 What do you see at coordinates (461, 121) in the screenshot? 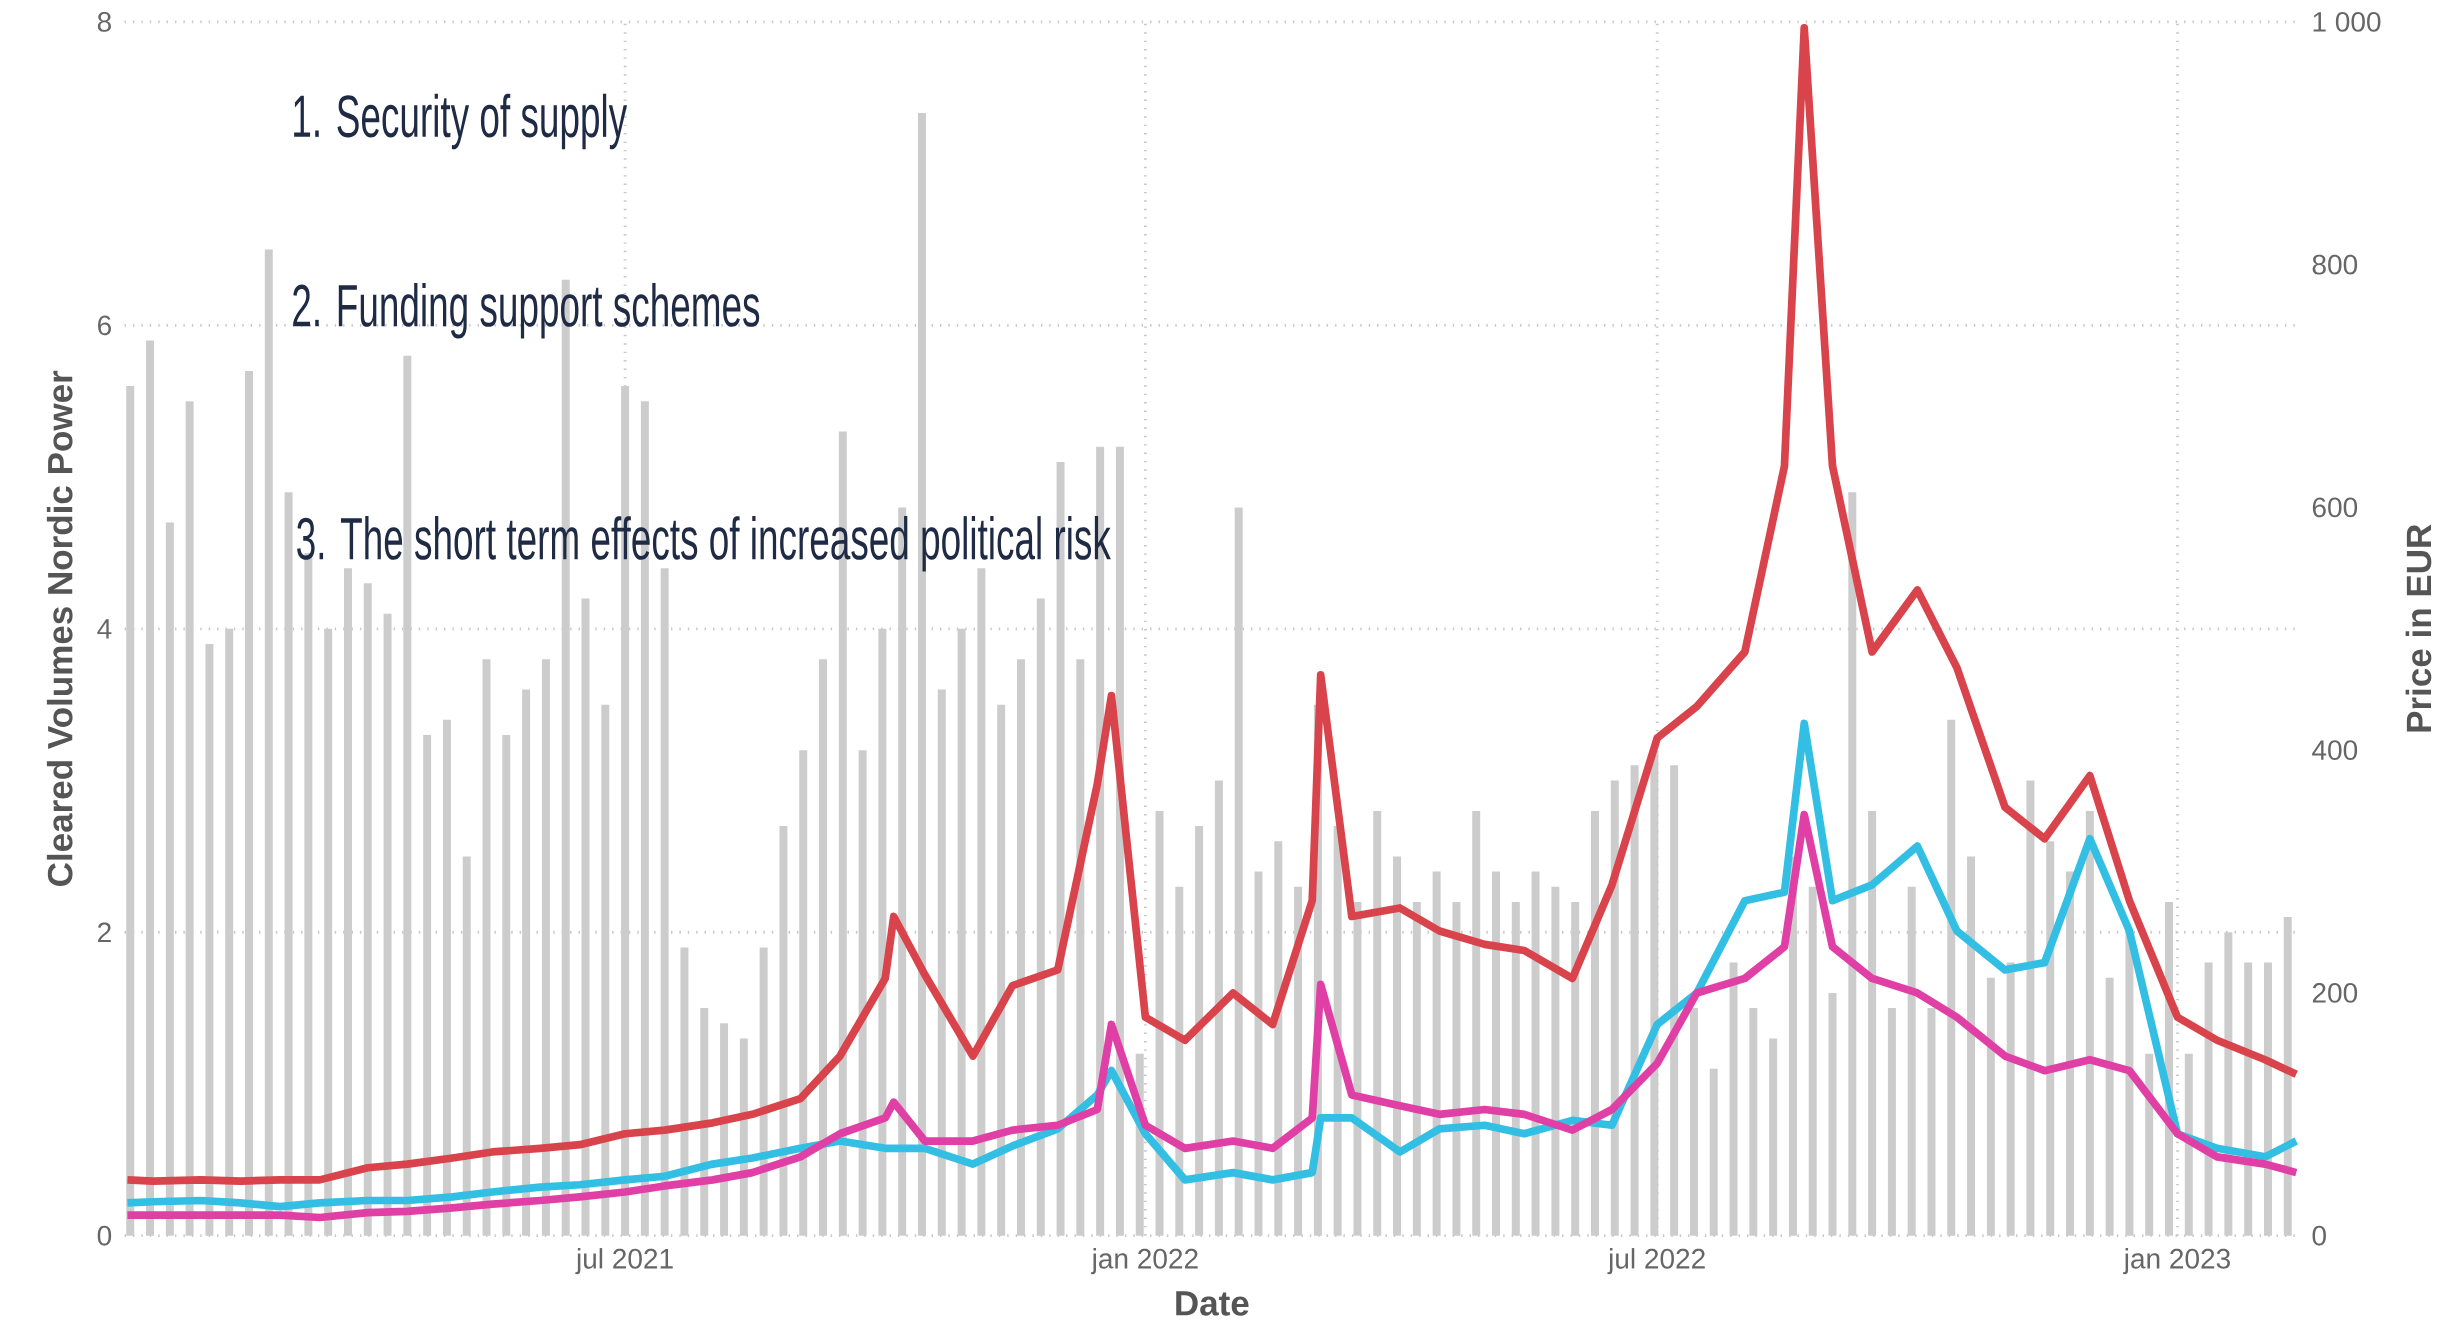
I see `annotation: 1. Security of supply` at bounding box center [461, 121].